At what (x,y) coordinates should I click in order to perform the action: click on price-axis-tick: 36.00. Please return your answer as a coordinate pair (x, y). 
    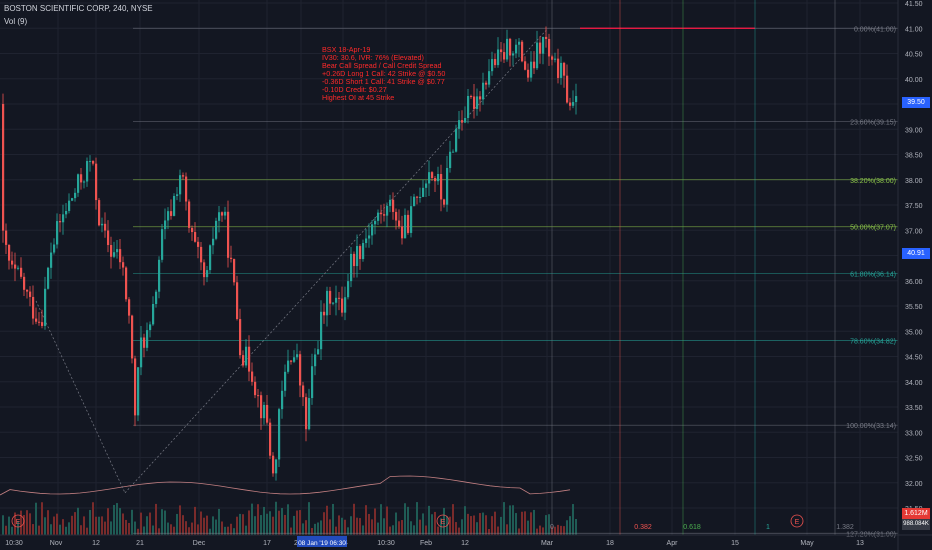
    Looking at the image, I should click on (914, 282).